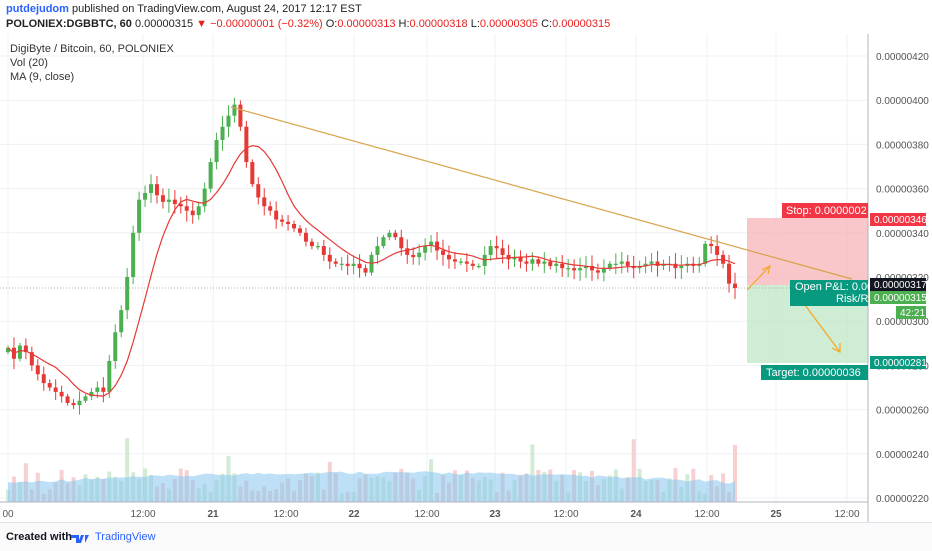  I want to click on pnl-price-tag: 0.00000317, so click(900, 285).